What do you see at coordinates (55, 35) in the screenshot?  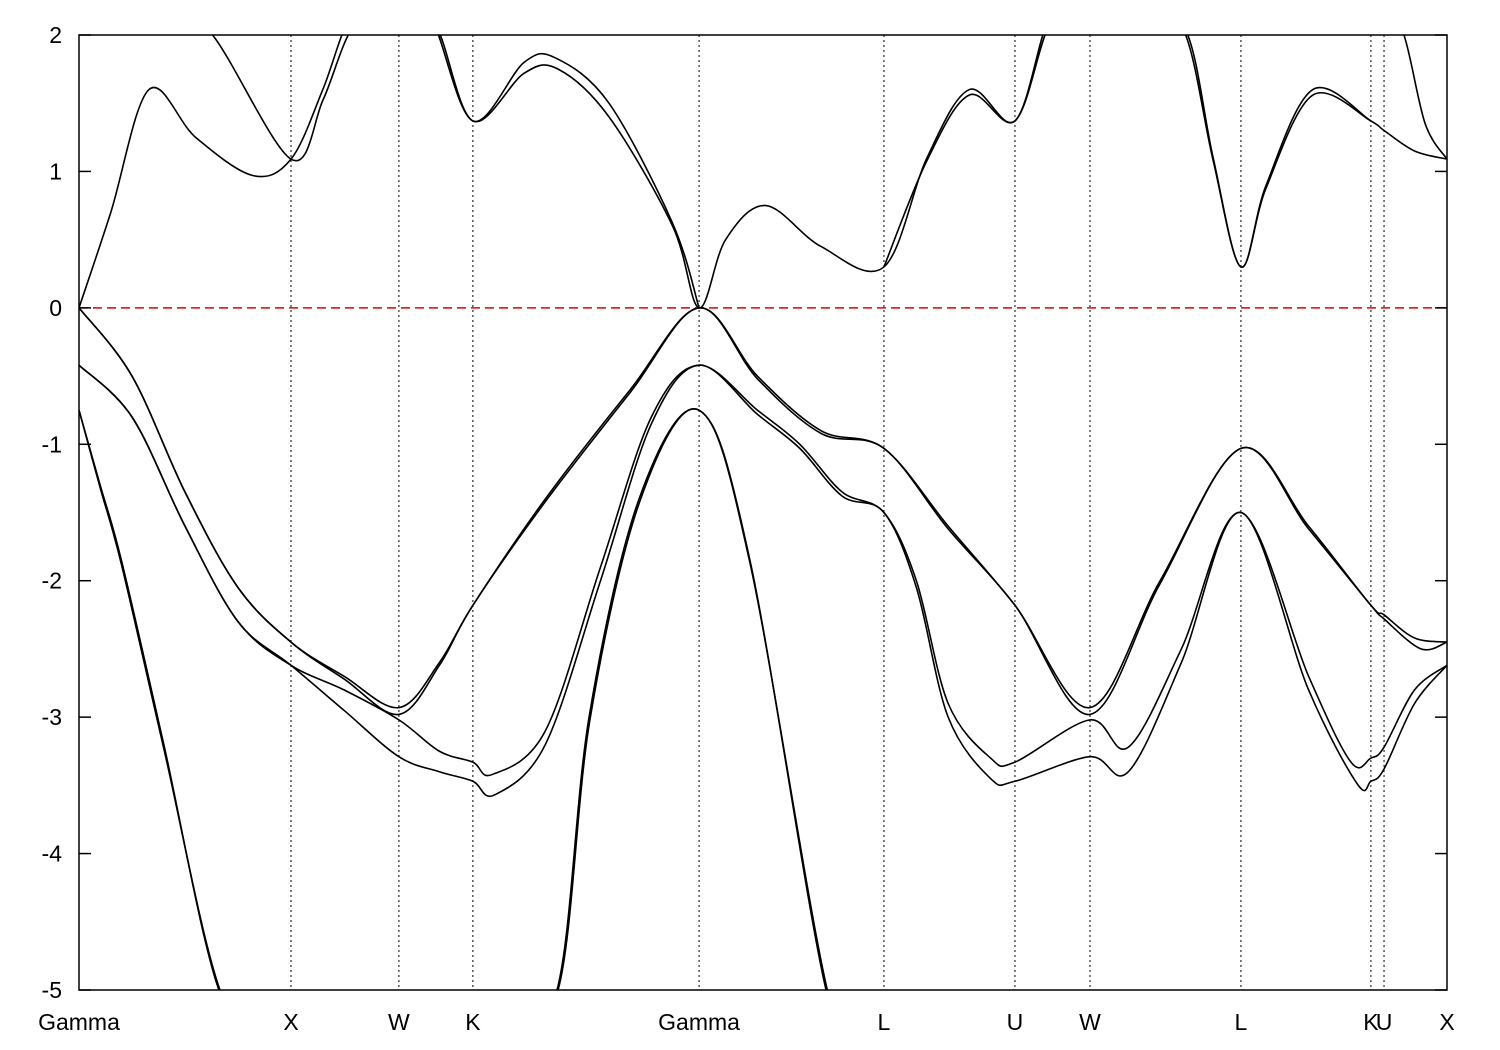 I see `y-tick-label: 2` at bounding box center [55, 35].